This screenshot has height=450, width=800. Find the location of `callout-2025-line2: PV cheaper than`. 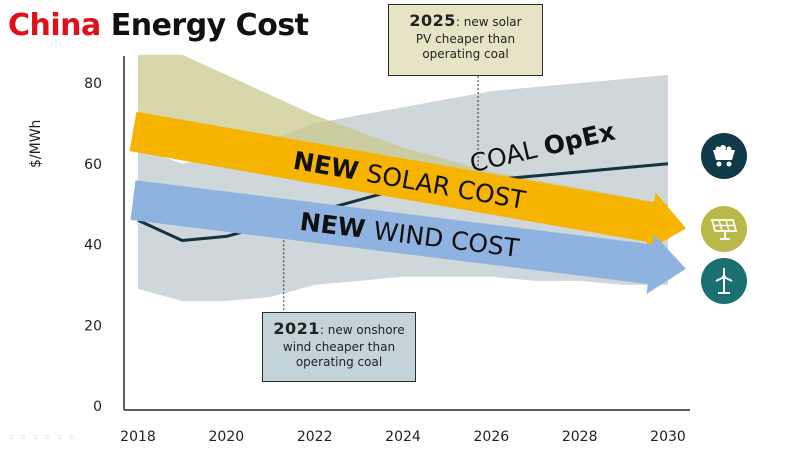

callout-2025-line2: PV cheaper than is located at coordinates (465, 38).